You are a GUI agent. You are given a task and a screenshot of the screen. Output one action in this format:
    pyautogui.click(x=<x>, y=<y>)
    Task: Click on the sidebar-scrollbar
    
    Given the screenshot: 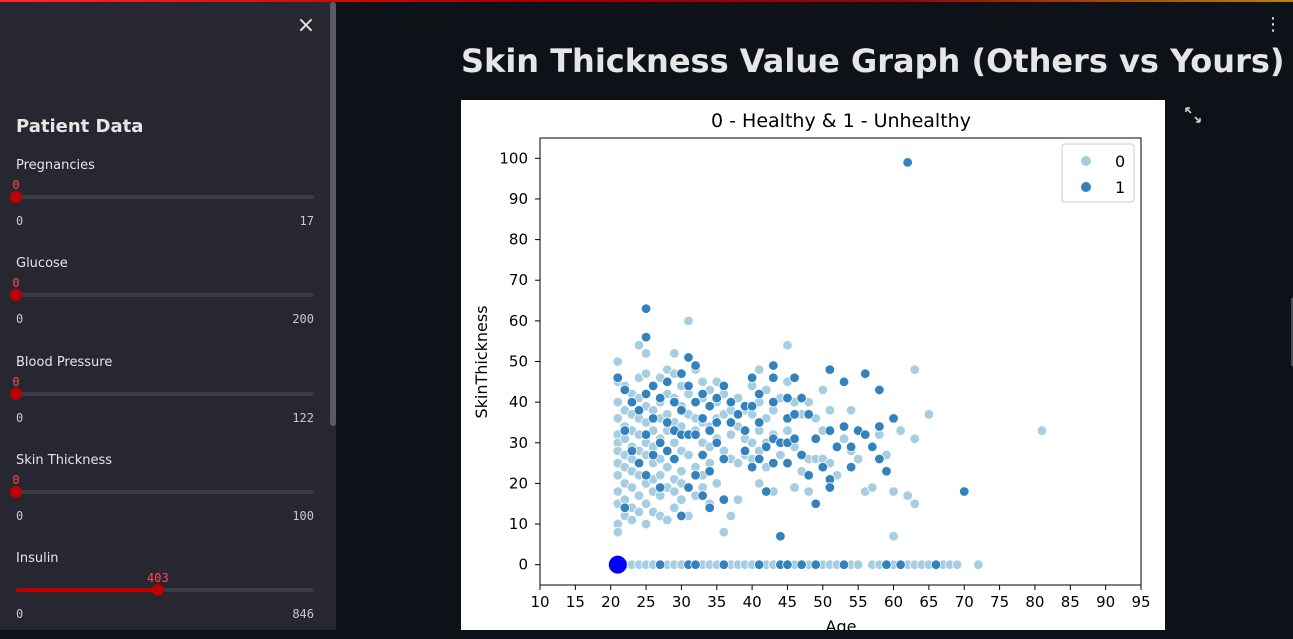 What is the action you would take?
    pyautogui.click(x=333, y=214)
    